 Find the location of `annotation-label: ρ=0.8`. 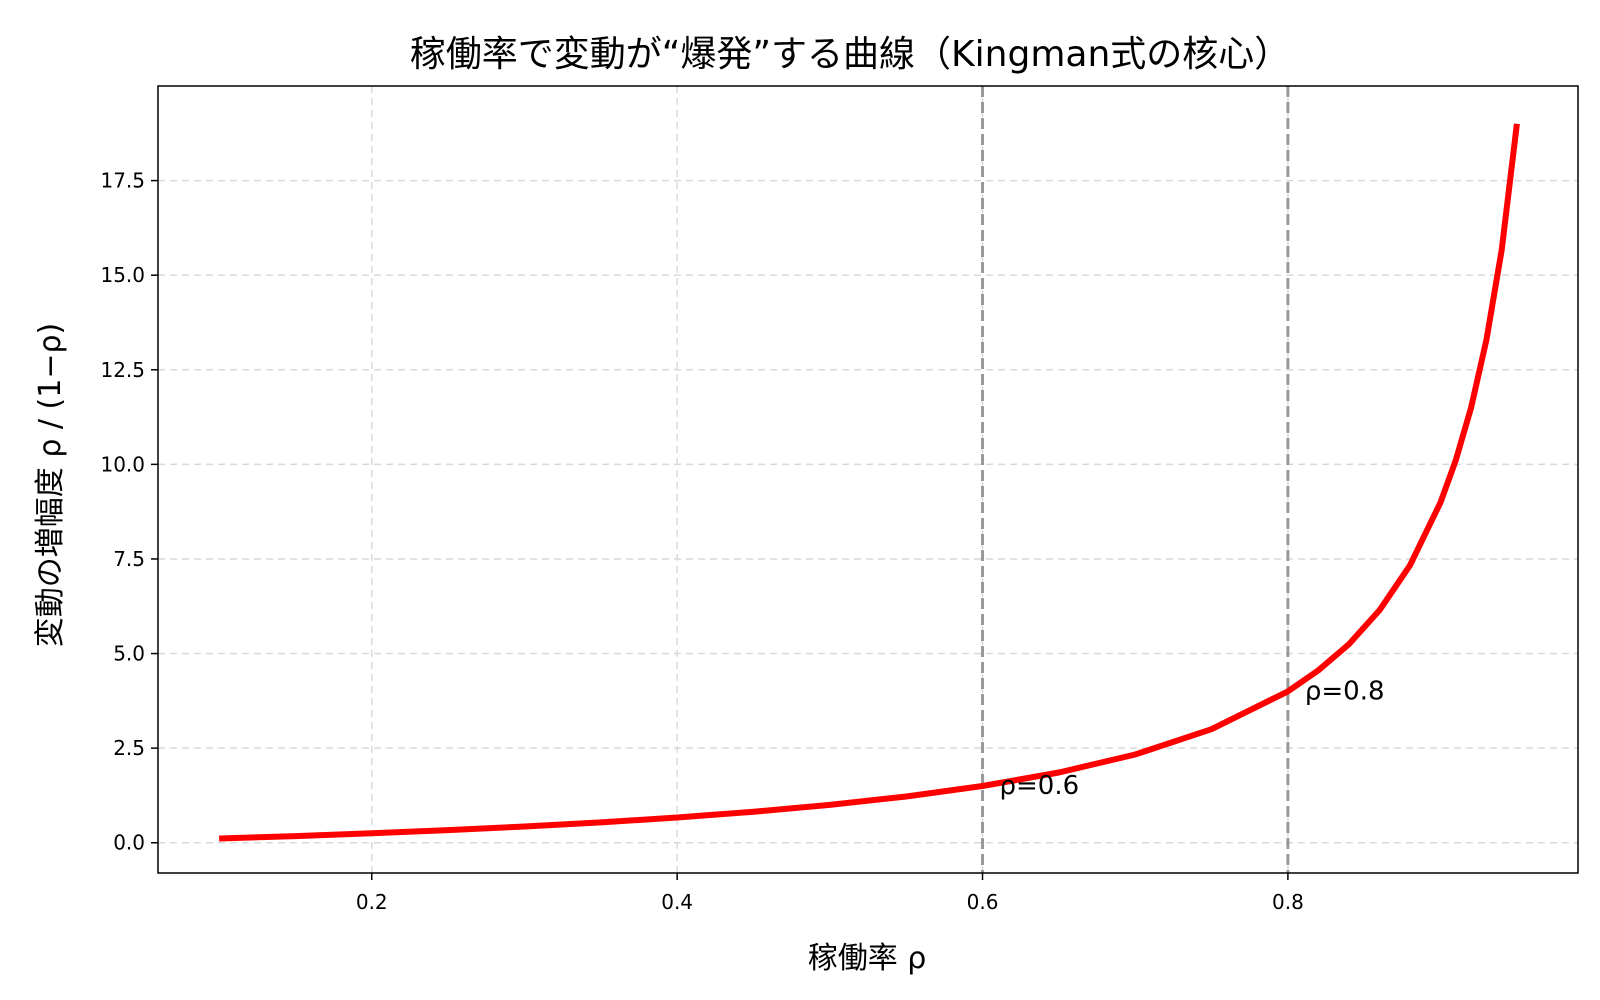

annotation-label: ρ=0.8 is located at coordinates (1345, 691).